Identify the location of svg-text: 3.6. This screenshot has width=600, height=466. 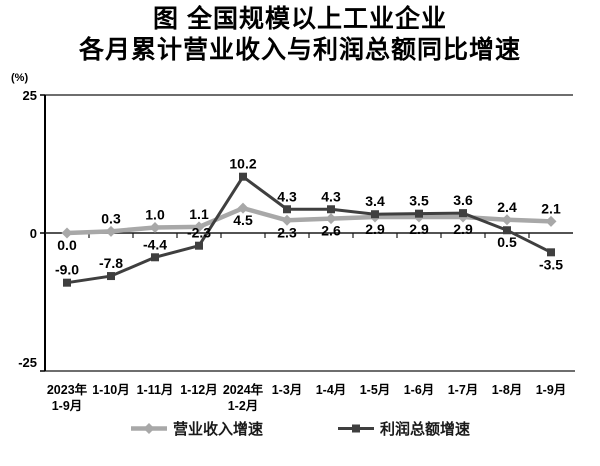
(463, 200).